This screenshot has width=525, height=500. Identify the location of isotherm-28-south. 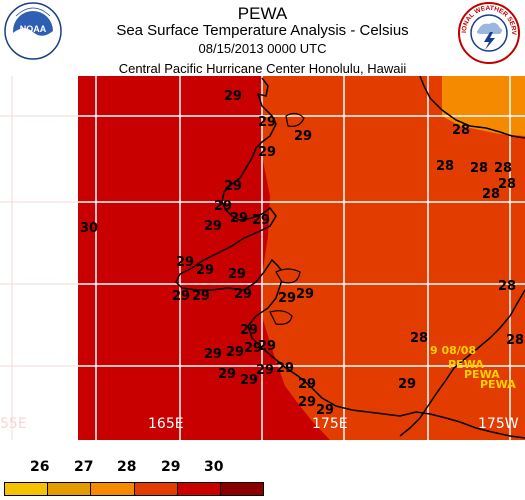
(462, 363).